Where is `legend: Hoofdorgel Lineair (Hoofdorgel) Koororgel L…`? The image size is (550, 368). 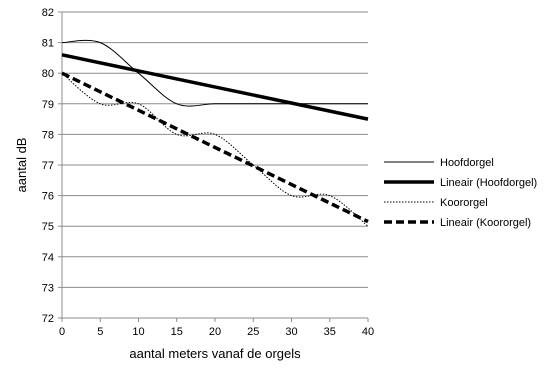
legend: Hoofdorgel Lineair (Hoofdorgel) Koororgel L… is located at coordinates (460, 193).